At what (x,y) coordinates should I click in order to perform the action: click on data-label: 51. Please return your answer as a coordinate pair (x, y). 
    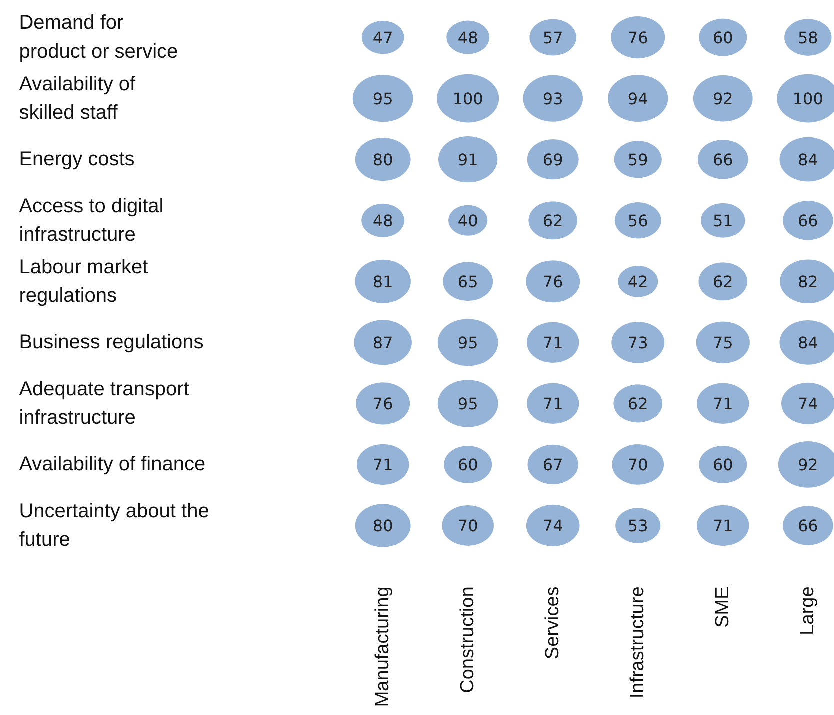
    Looking at the image, I should click on (723, 221).